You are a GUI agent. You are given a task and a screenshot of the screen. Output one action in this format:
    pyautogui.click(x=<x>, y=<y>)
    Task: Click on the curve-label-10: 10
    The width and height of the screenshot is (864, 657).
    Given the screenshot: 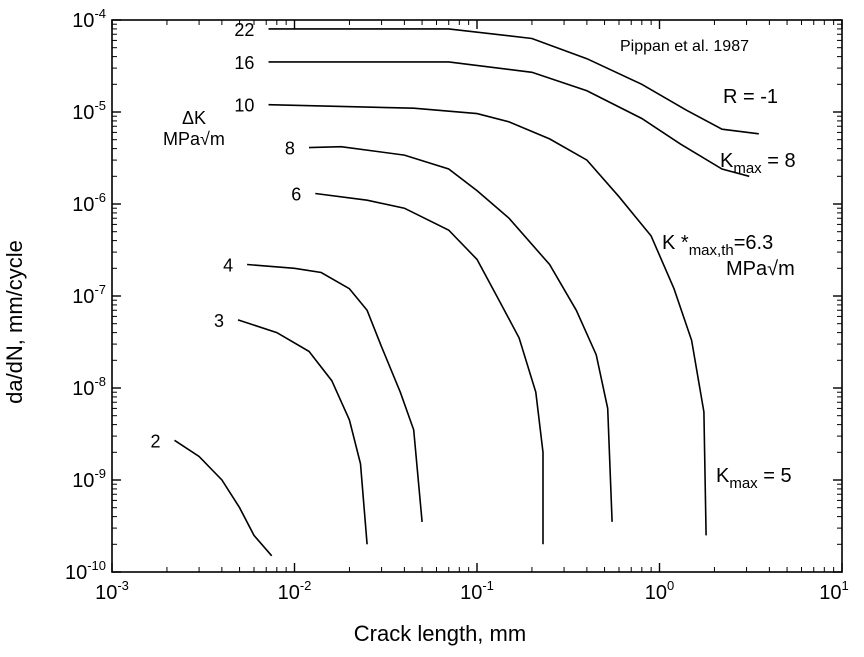 What is the action you would take?
    pyautogui.click(x=244, y=106)
    